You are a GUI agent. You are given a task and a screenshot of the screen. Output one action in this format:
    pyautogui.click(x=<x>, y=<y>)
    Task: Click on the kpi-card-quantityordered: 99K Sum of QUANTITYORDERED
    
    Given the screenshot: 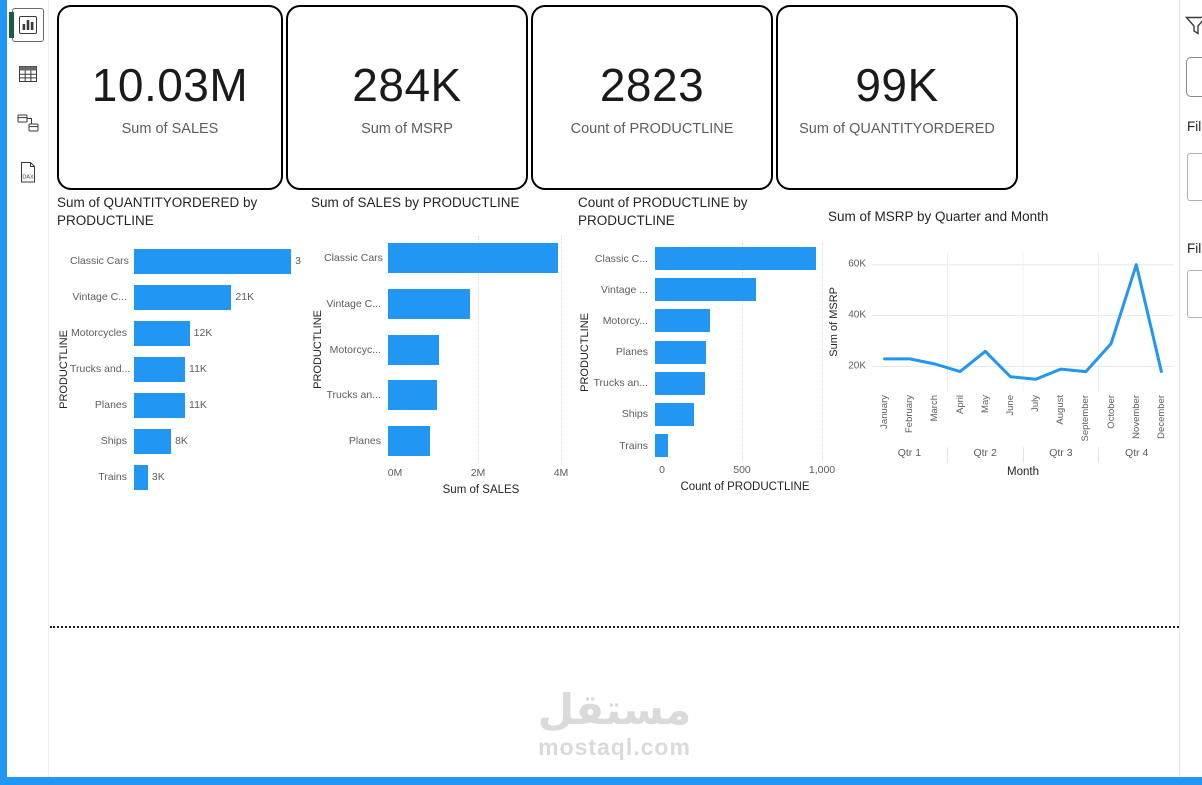 What is the action you would take?
    pyautogui.click(x=897, y=97)
    